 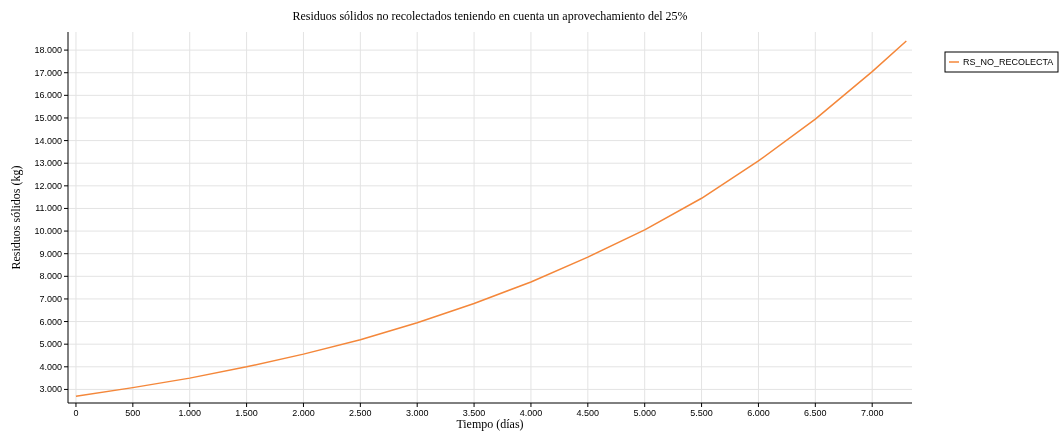 I want to click on x-tick-label: 3.500, so click(x=474, y=413).